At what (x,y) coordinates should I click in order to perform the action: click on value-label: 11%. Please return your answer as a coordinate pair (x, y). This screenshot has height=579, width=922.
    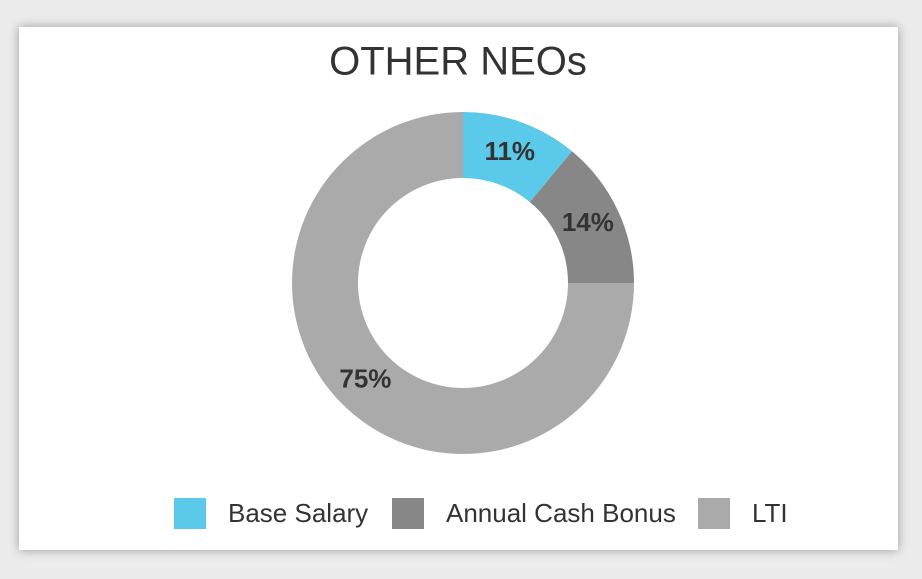
    Looking at the image, I should click on (509, 151).